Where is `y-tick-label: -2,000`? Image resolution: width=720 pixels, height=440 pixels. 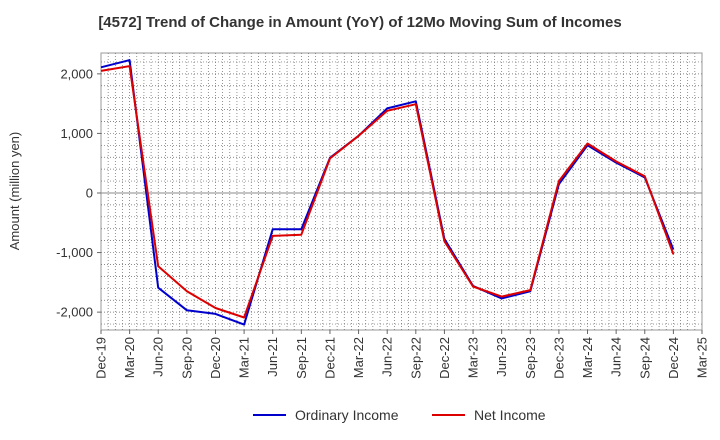
y-tick-label: -2,000 is located at coordinates (74, 312).